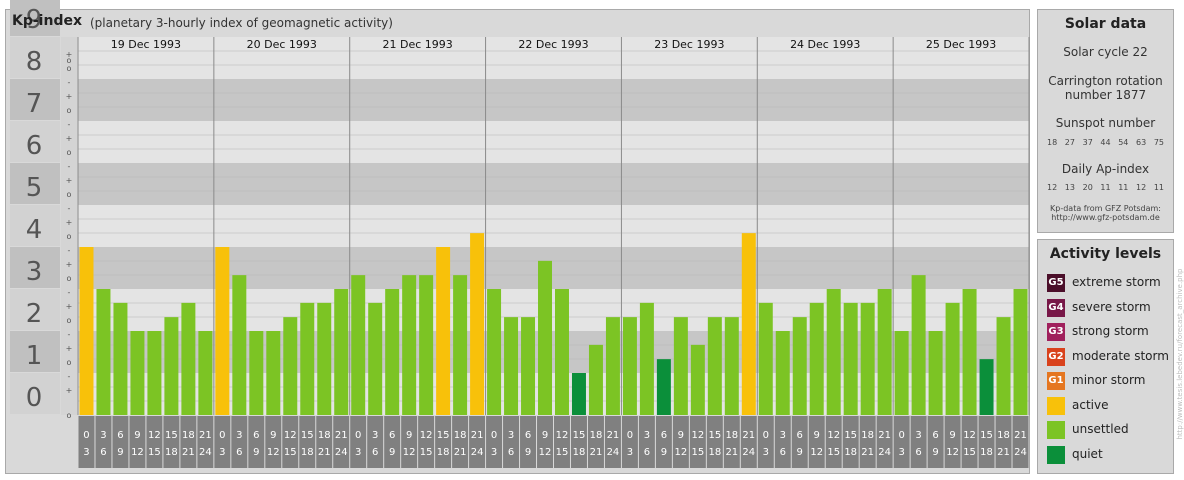  I want to click on solar-data-title: Solar data, so click(1105, 24).